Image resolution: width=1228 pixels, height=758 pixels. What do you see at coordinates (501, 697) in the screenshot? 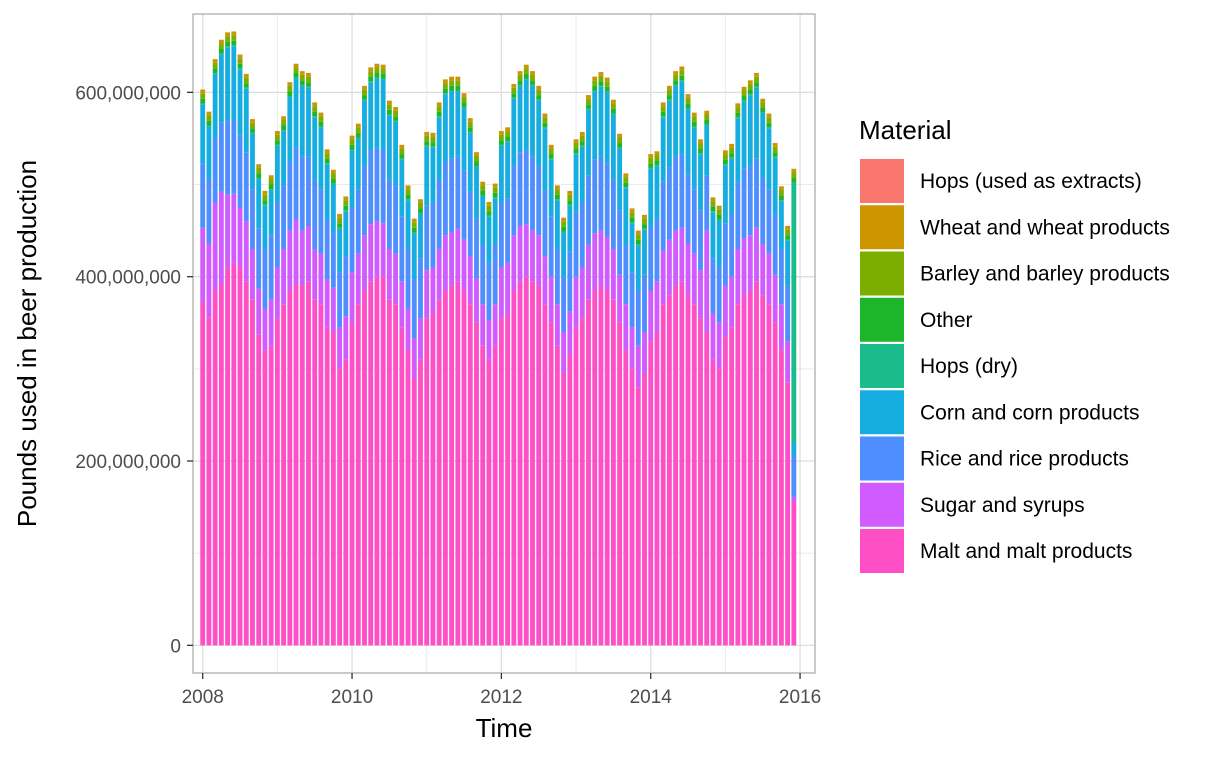
I see `x-tick-label: 2012` at bounding box center [501, 697].